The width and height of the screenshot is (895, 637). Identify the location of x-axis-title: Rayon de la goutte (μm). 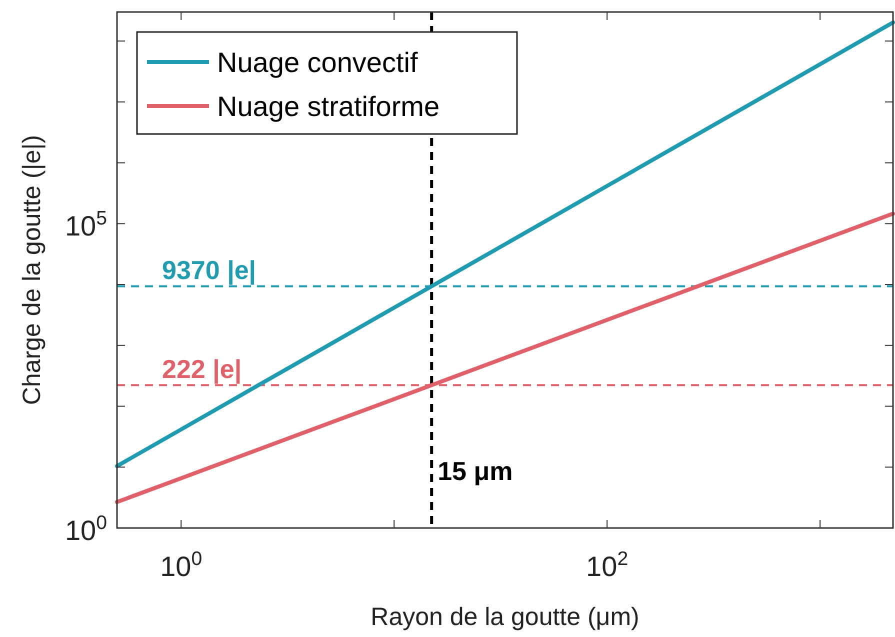
(505, 617).